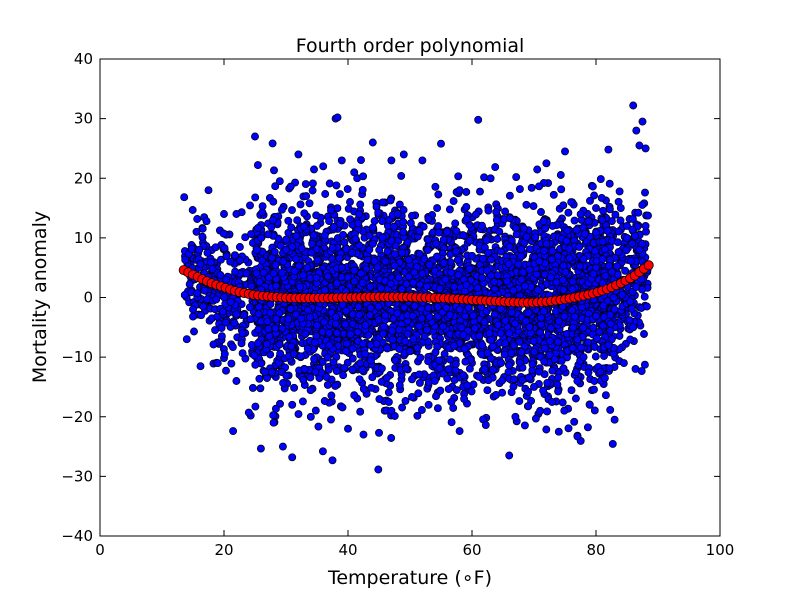 This screenshot has height=595, width=800. Describe the element at coordinates (223, 550) in the screenshot. I see `x-tick-label: 20` at that location.